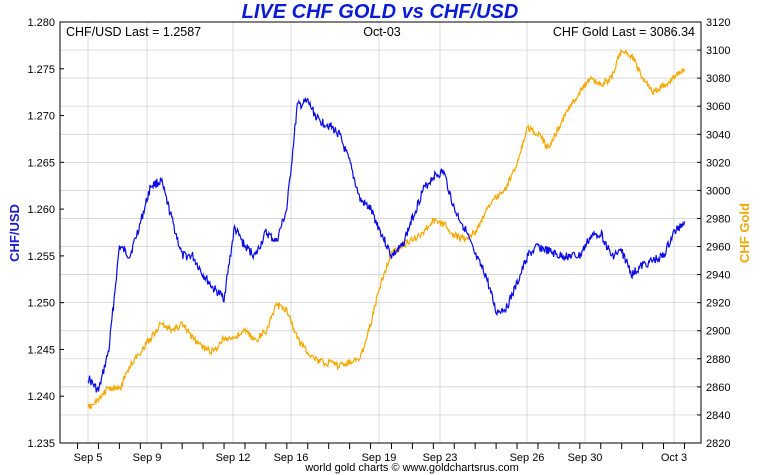  Describe the element at coordinates (41, 350) in the screenshot. I see `y-left-tick-label: 1.245` at that location.